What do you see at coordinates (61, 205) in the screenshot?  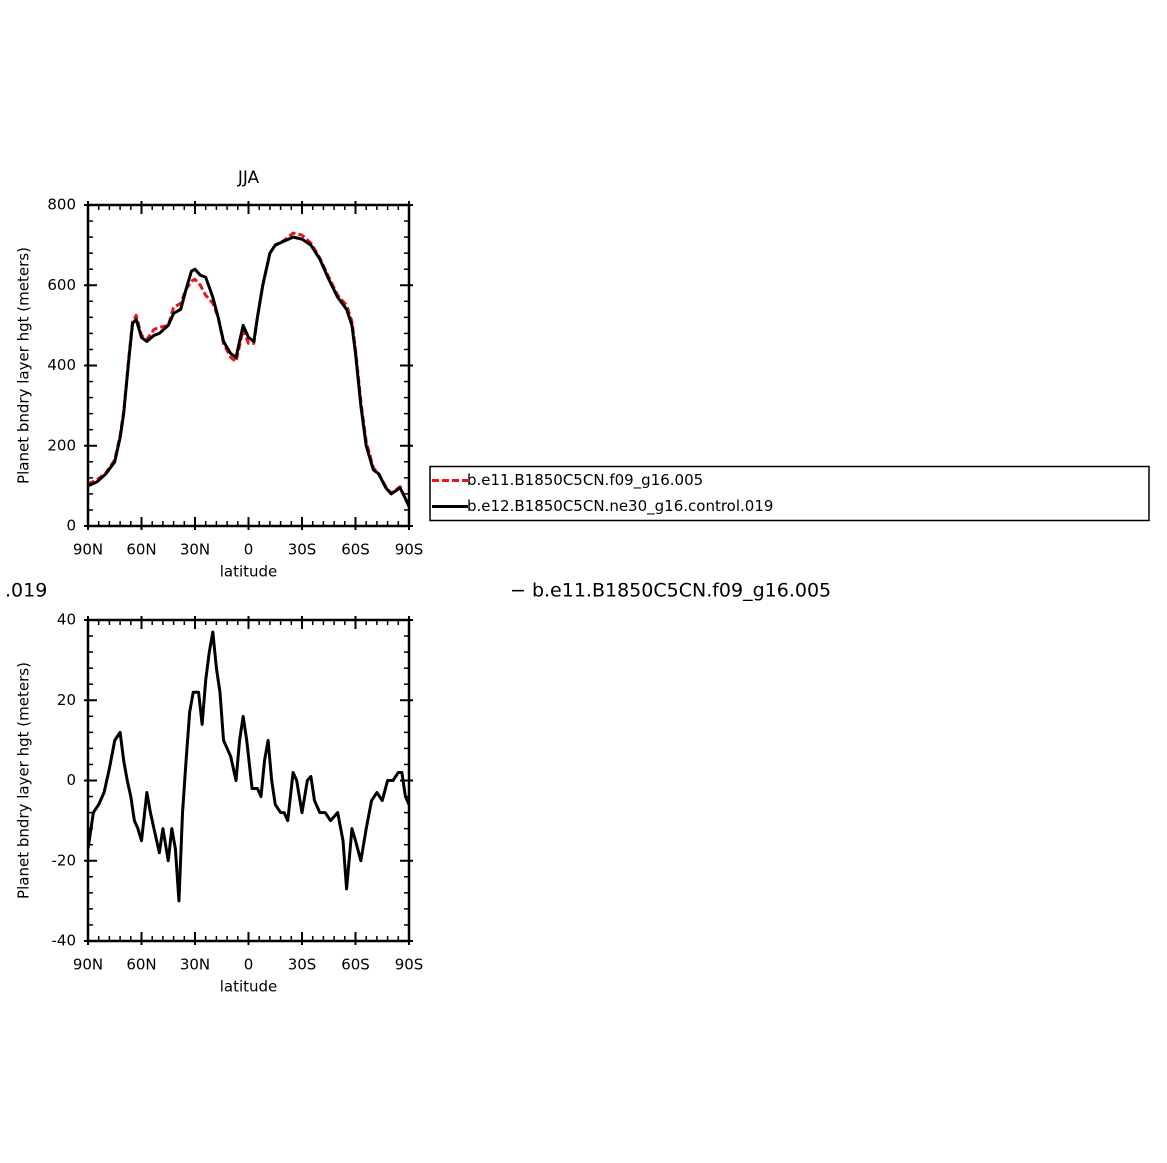 I see `y-tick-label: 800` at bounding box center [61, 205].